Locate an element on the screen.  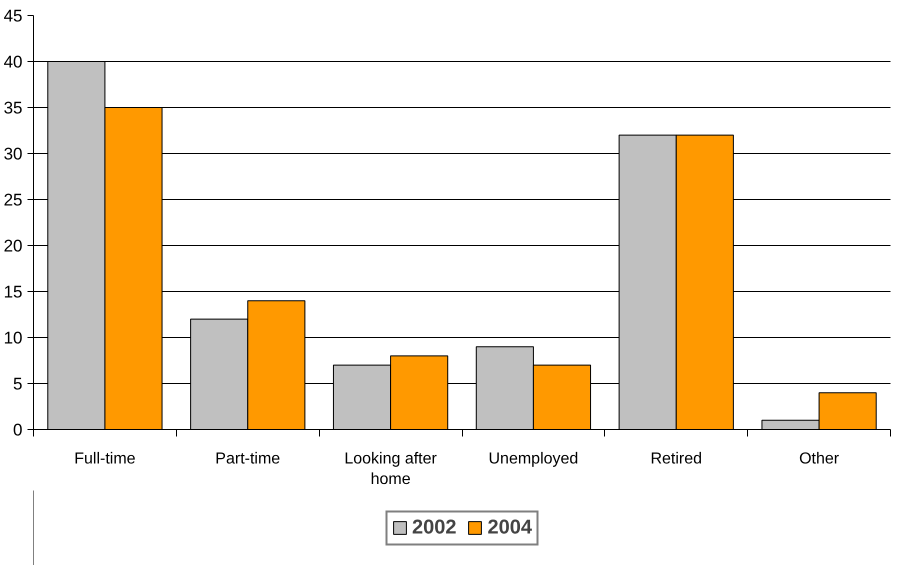
x-tick-label: Other is located at coordinates (819, 459).